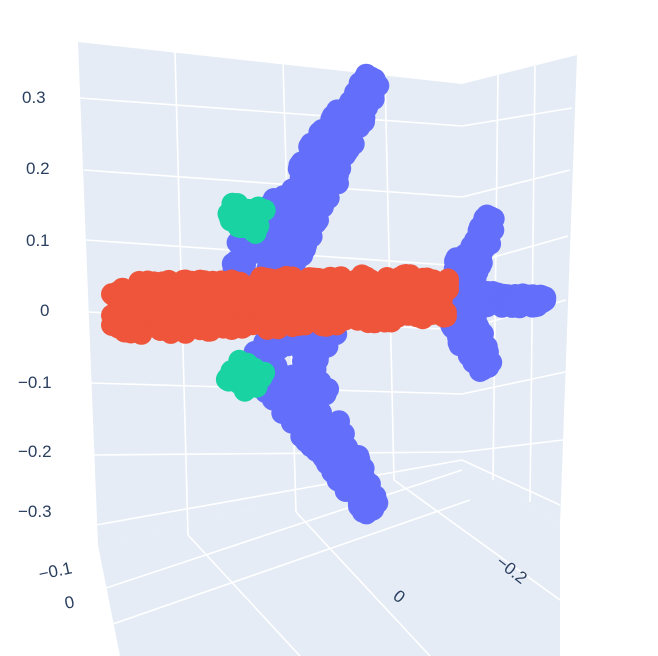 This screenshot has width=658, height=656. What do you see at coordinates (35, 451) in the screenshot?
I see `z-tick-label: −0.2` at bounding box center [35, 451].